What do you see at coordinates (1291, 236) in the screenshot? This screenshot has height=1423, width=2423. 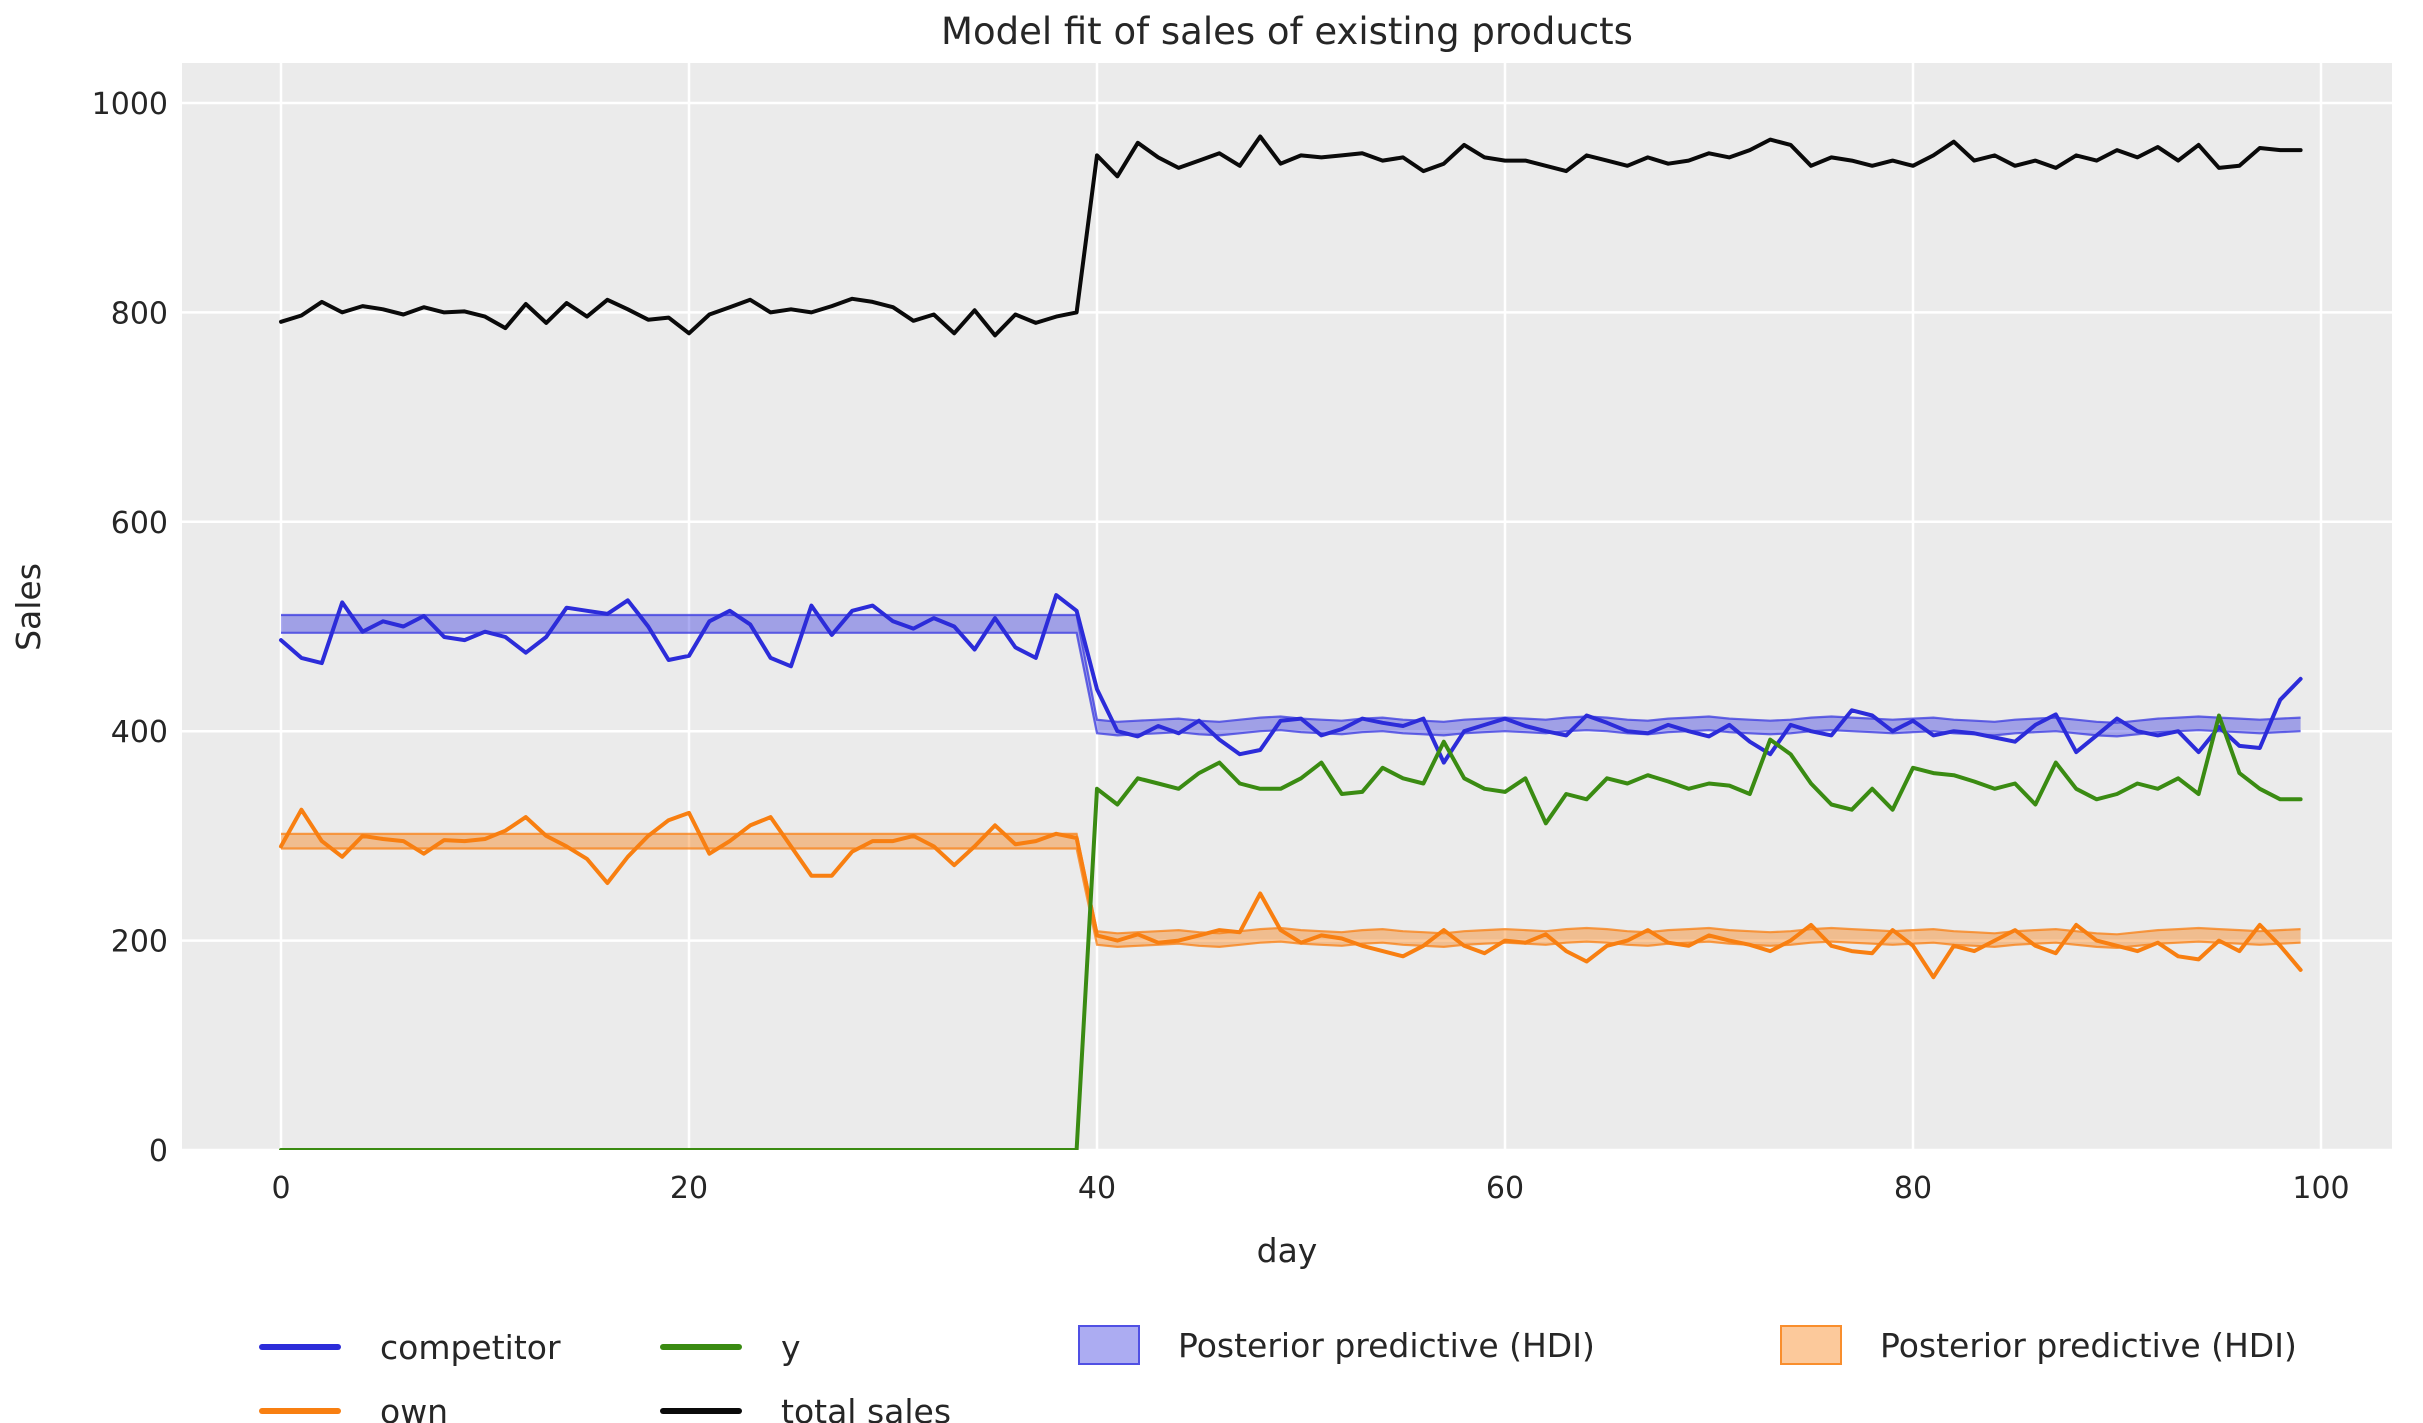 I see `series-line-total-sales` at bounding box center [1291, 236].